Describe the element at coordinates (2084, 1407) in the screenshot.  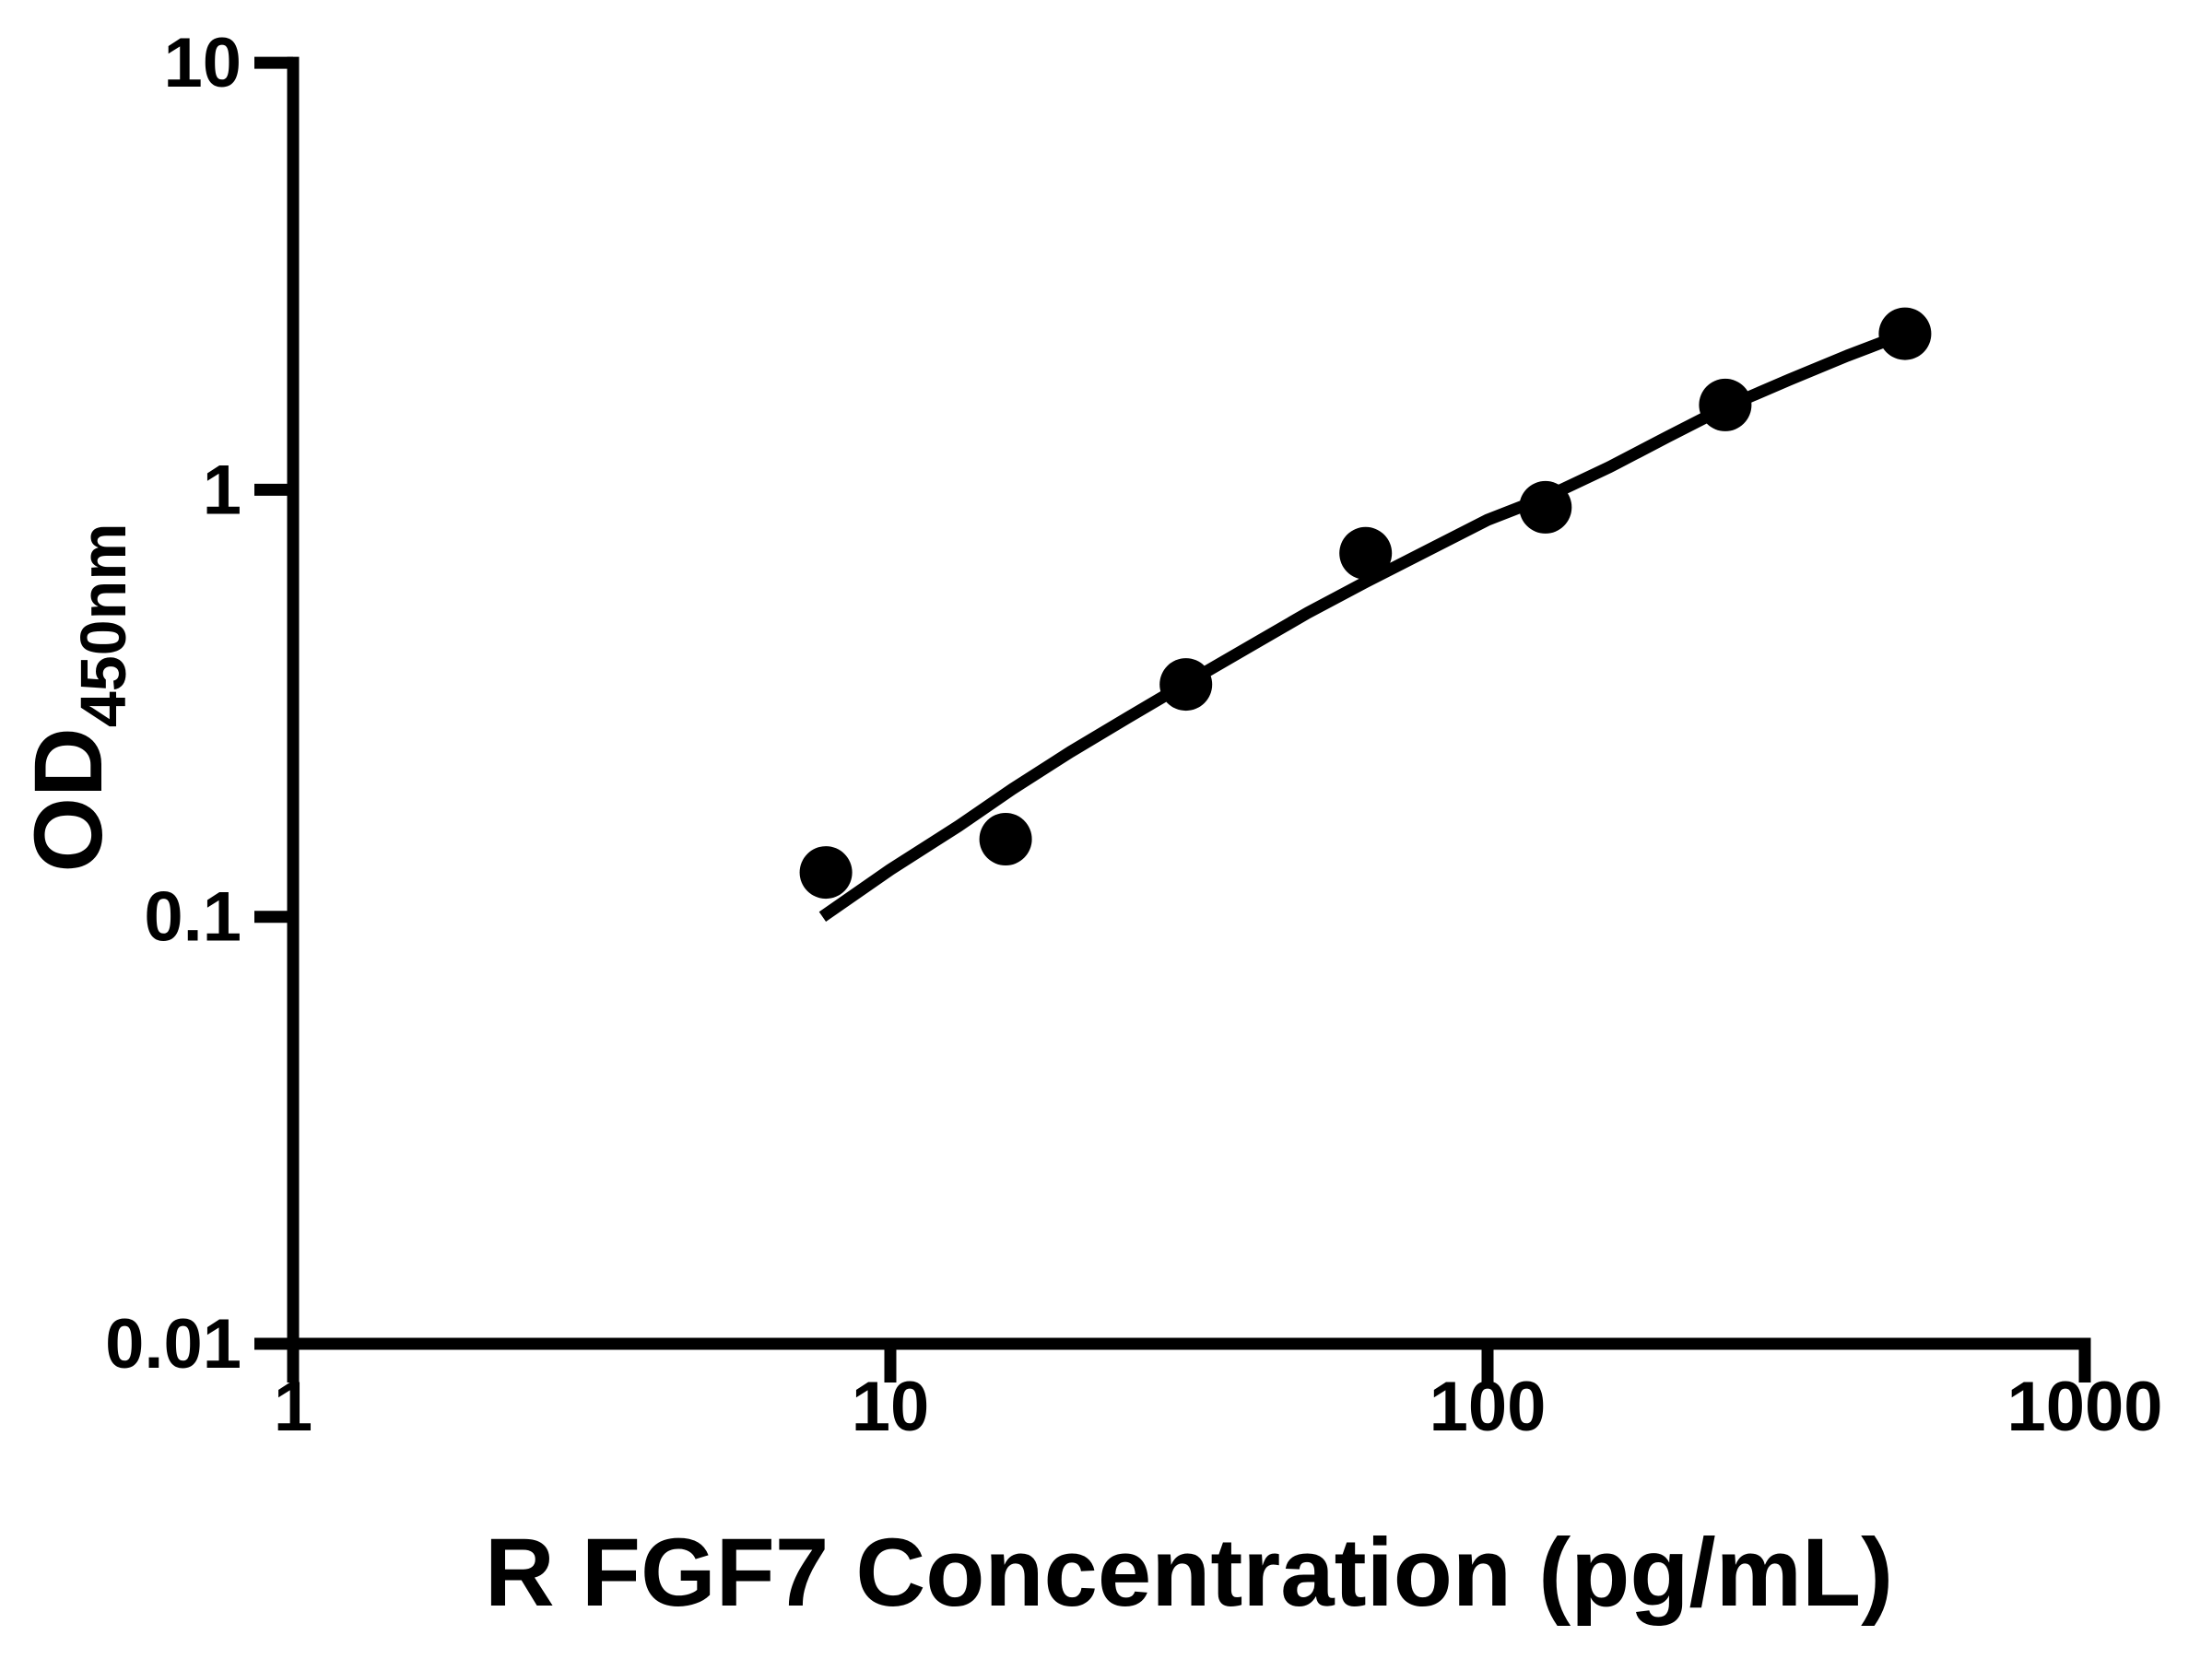
I see `x-tick-label: 1000` at that location.